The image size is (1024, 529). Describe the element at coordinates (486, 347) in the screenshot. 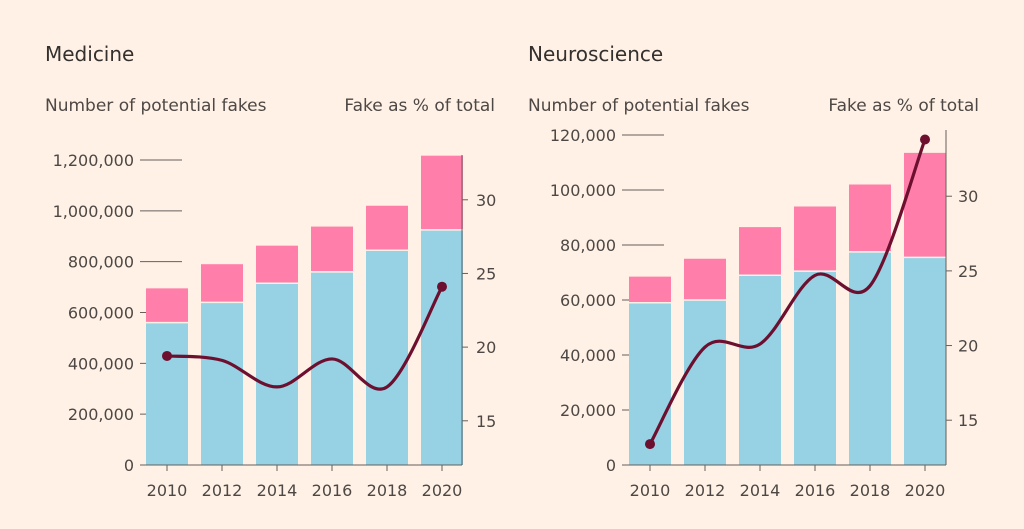

I see `medicine-right-tick-label: 20` at that location.